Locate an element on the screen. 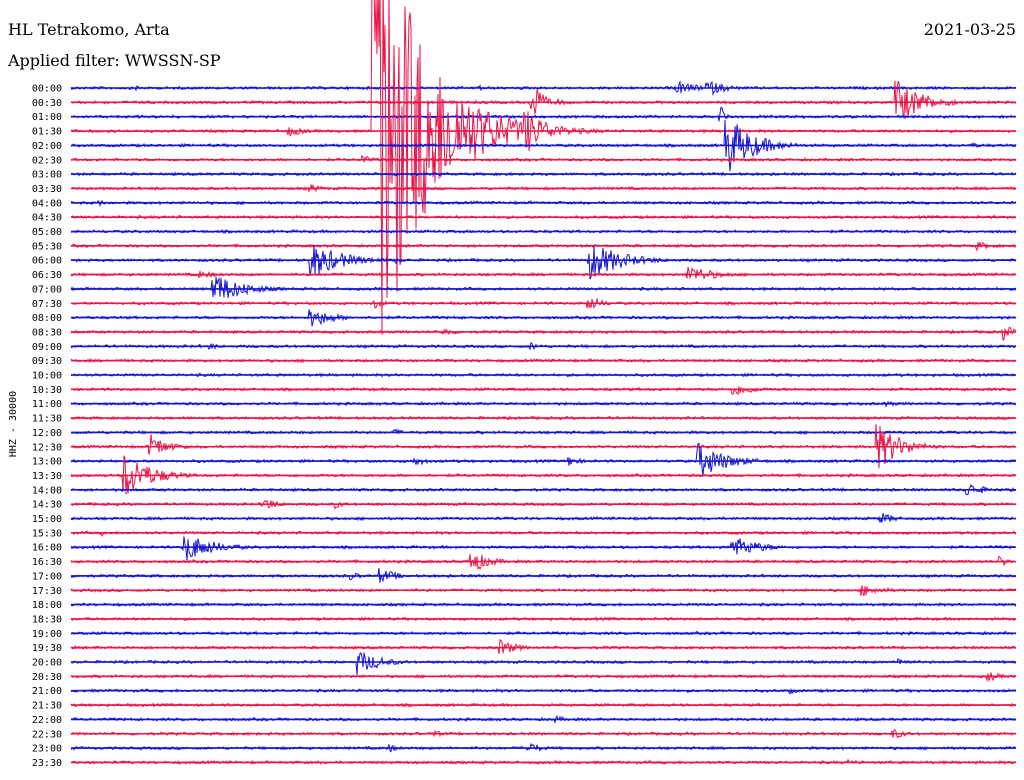 This screenshot has height=780, width=1024. trace-2000 is located at coordinates (543, 663).